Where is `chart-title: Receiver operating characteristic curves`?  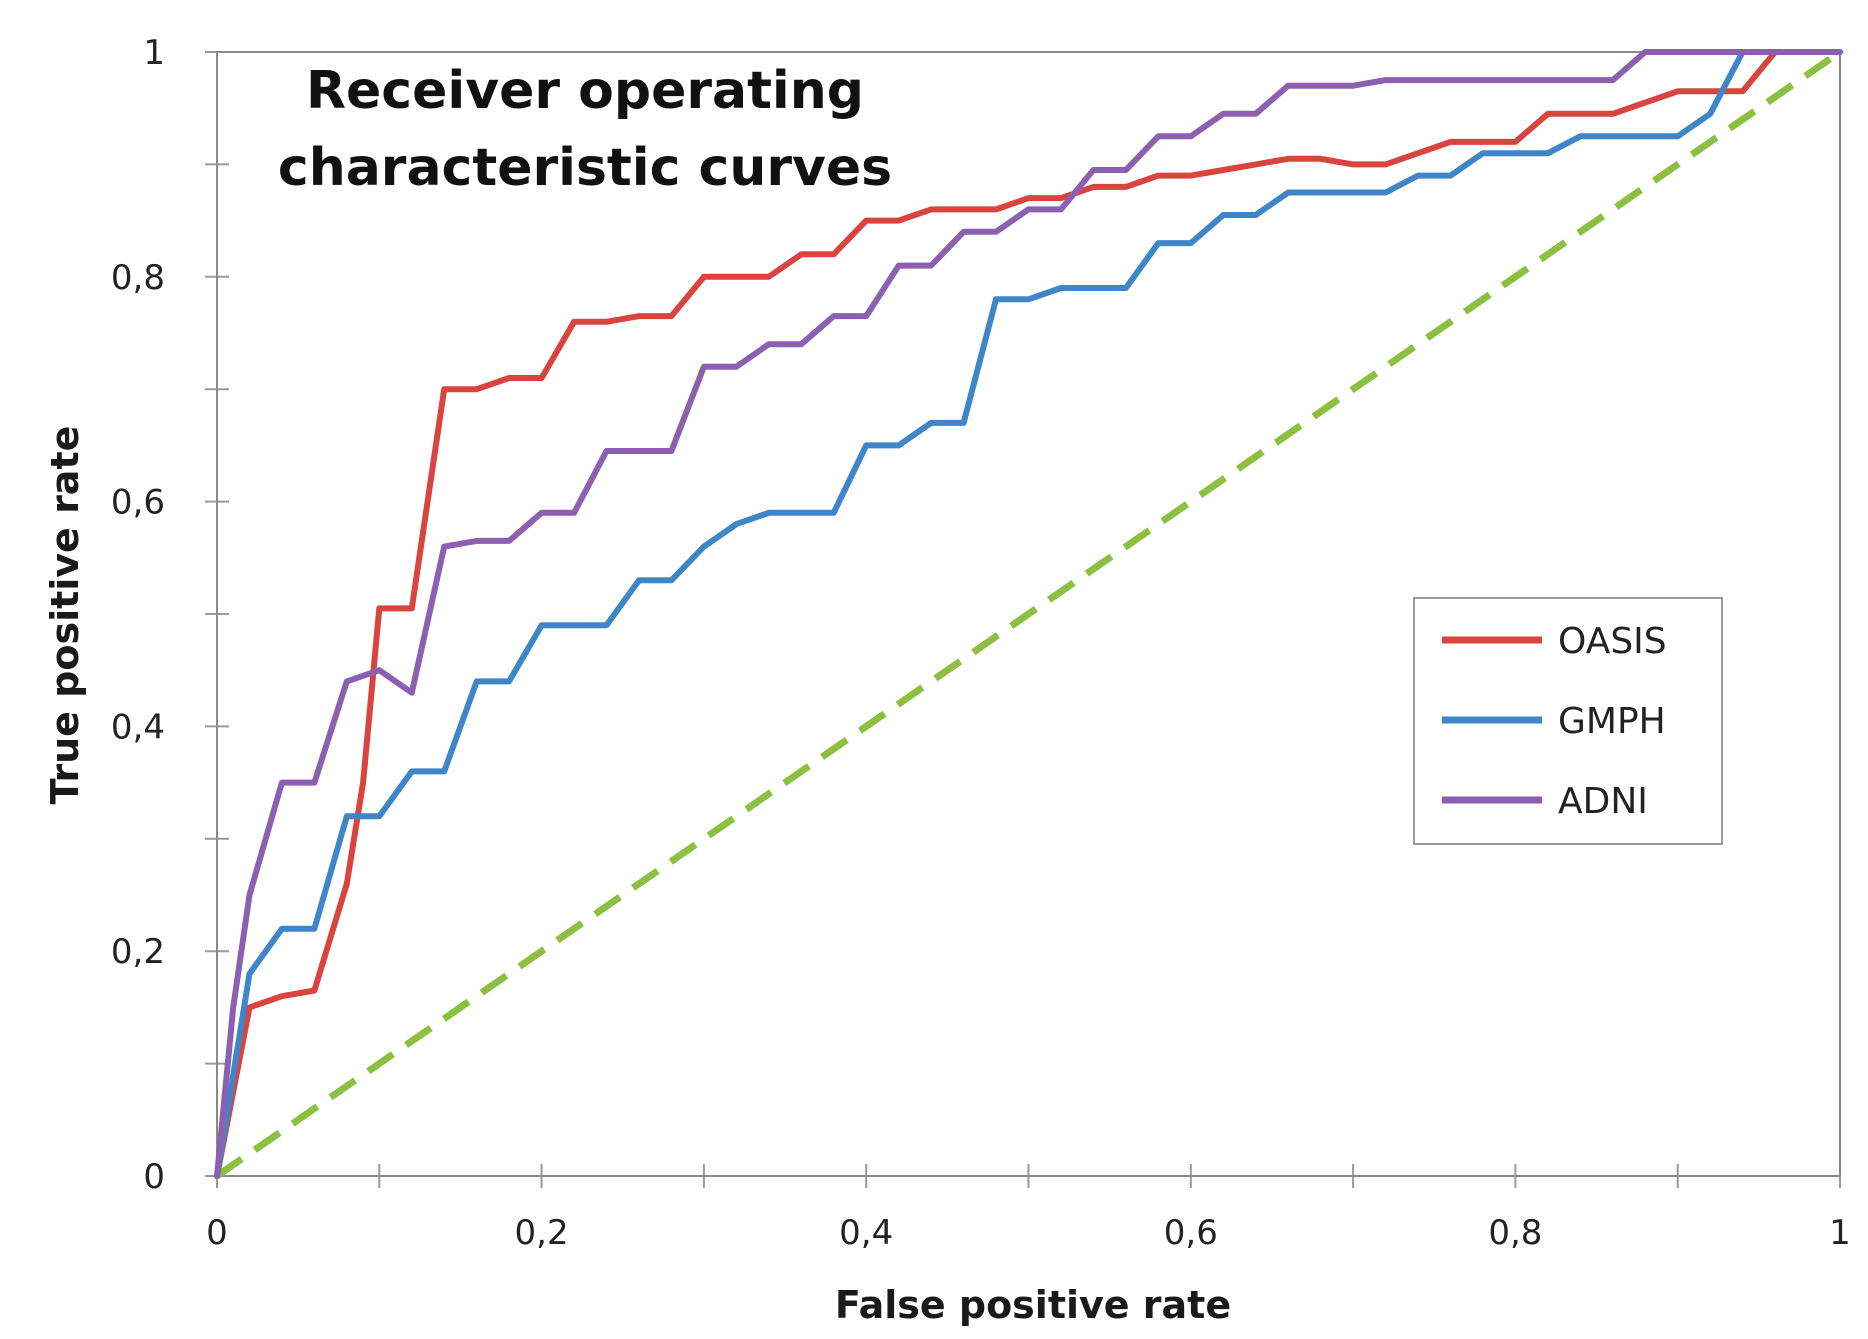 chart-title: Receiver operating characteristic curves is located at coordinates (585, 129).